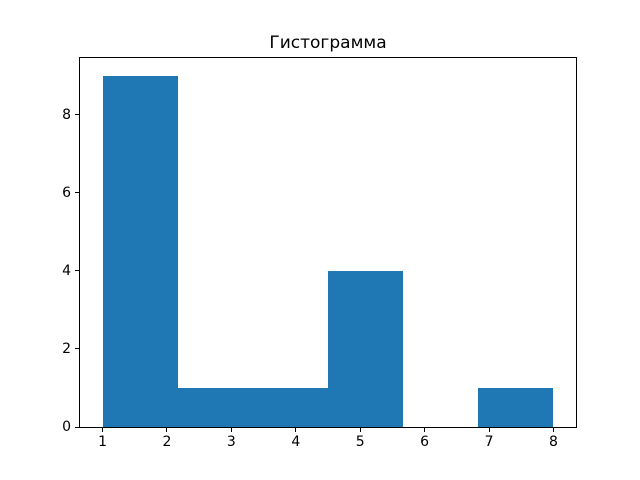 The width and height of the screenshot is (640, 480). Describe the element at coordinates (167, 442) in the screenshot. I see `x-tick-label: 2` at that location.